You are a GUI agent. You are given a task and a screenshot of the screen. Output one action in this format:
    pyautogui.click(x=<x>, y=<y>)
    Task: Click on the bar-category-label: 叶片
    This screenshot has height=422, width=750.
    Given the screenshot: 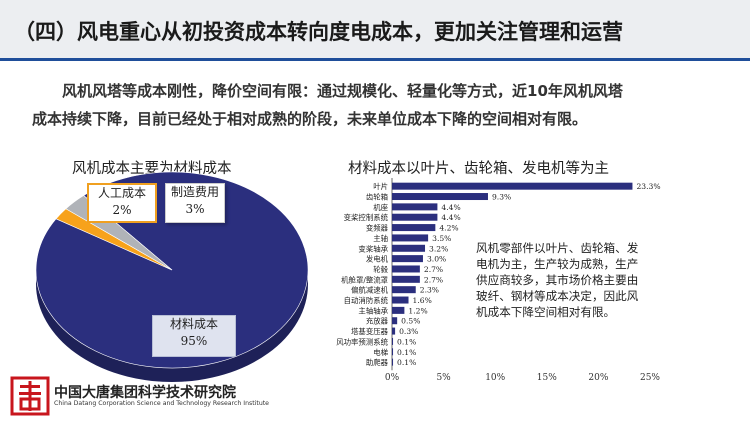 What is the action you would take?
    pyautogui.click(x=380, y=186)
    